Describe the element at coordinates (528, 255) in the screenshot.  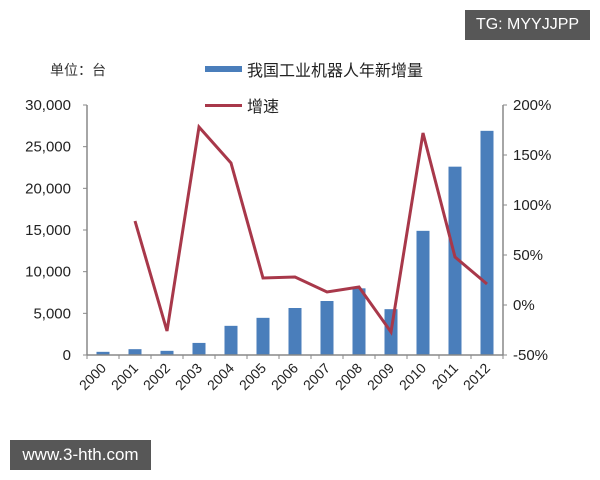
I see `right-tick-label: 50%` at that location.